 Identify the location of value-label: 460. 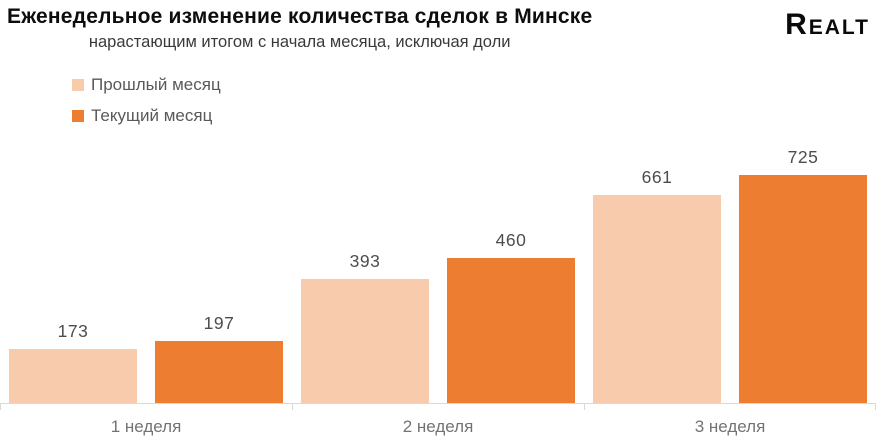
(511, 240).